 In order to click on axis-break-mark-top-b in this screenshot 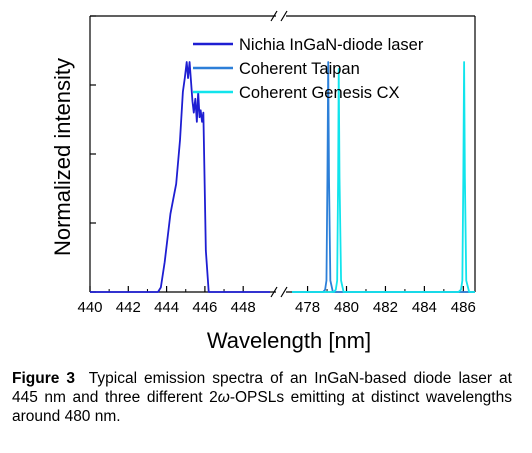, I will do `click(284, 16)`.